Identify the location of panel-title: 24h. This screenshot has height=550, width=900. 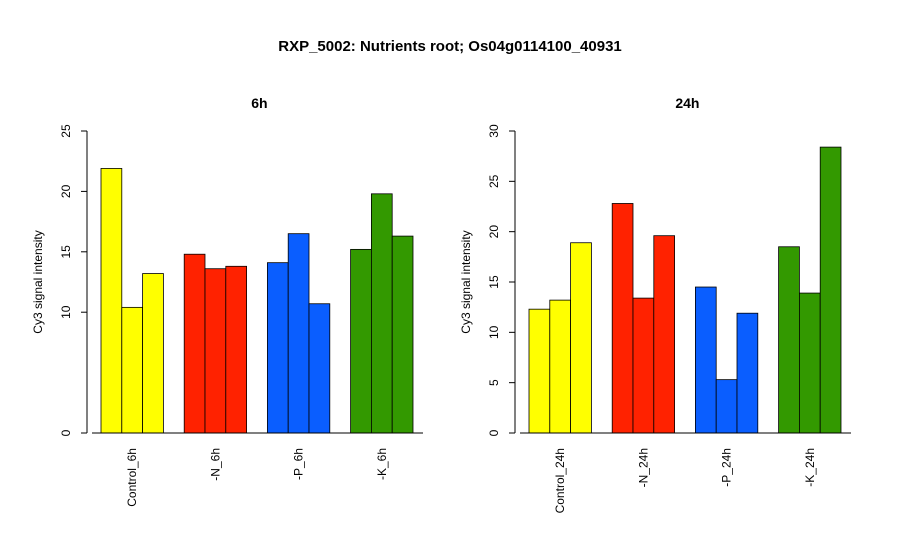
(687, 103).